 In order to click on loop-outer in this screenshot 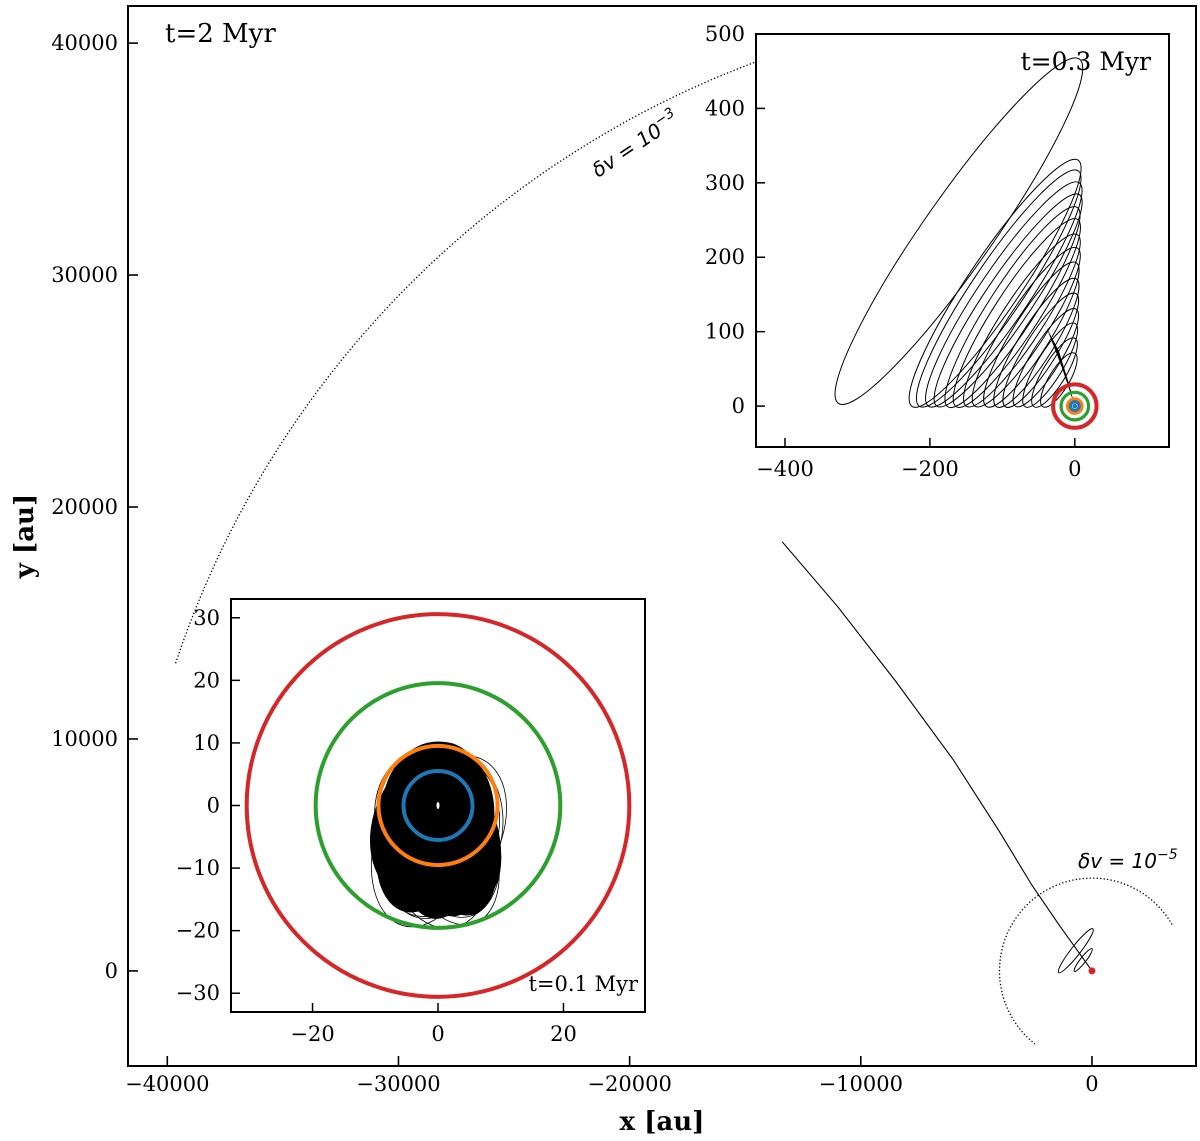, I will do `click(1075, 951)`.